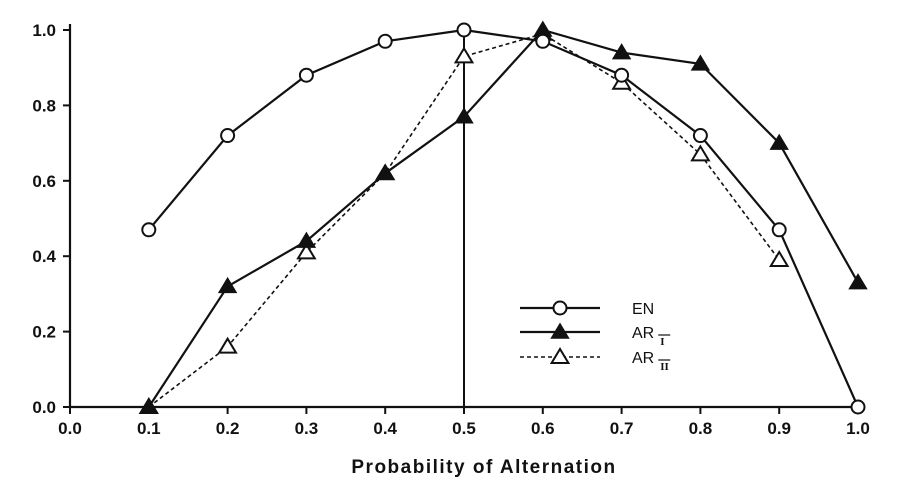 The image size is (897, 499). Describe the element at coordinates (44, 407) in the screenshot. I see `y-tick-label: 0.0` at that location.